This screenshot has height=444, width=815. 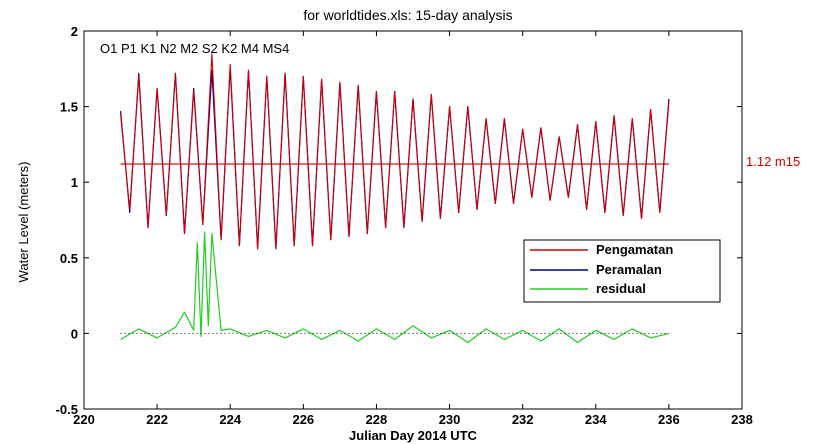 I want to click on x-tick-label: 232, so click(x=523, y=419).